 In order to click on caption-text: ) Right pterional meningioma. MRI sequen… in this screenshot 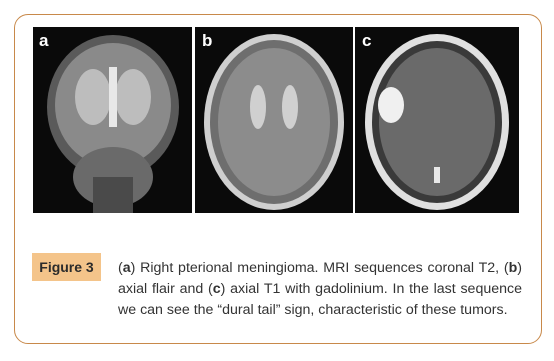, I will do `click(319, 268)`.